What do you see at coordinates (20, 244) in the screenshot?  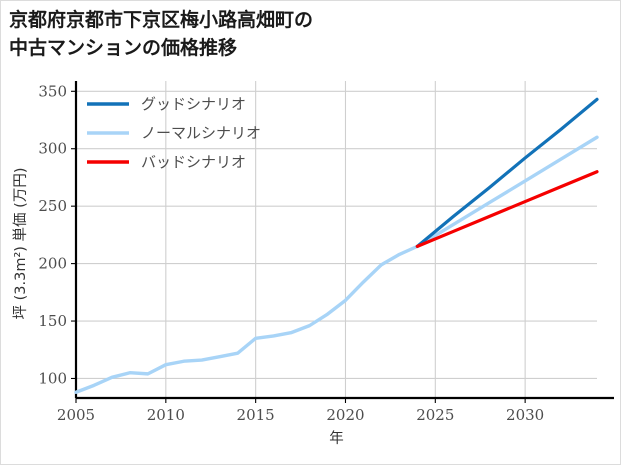 I see `y-axis-title: 坪 (3.3m²) 単価 (万円)` at bounding box center [20, 244].